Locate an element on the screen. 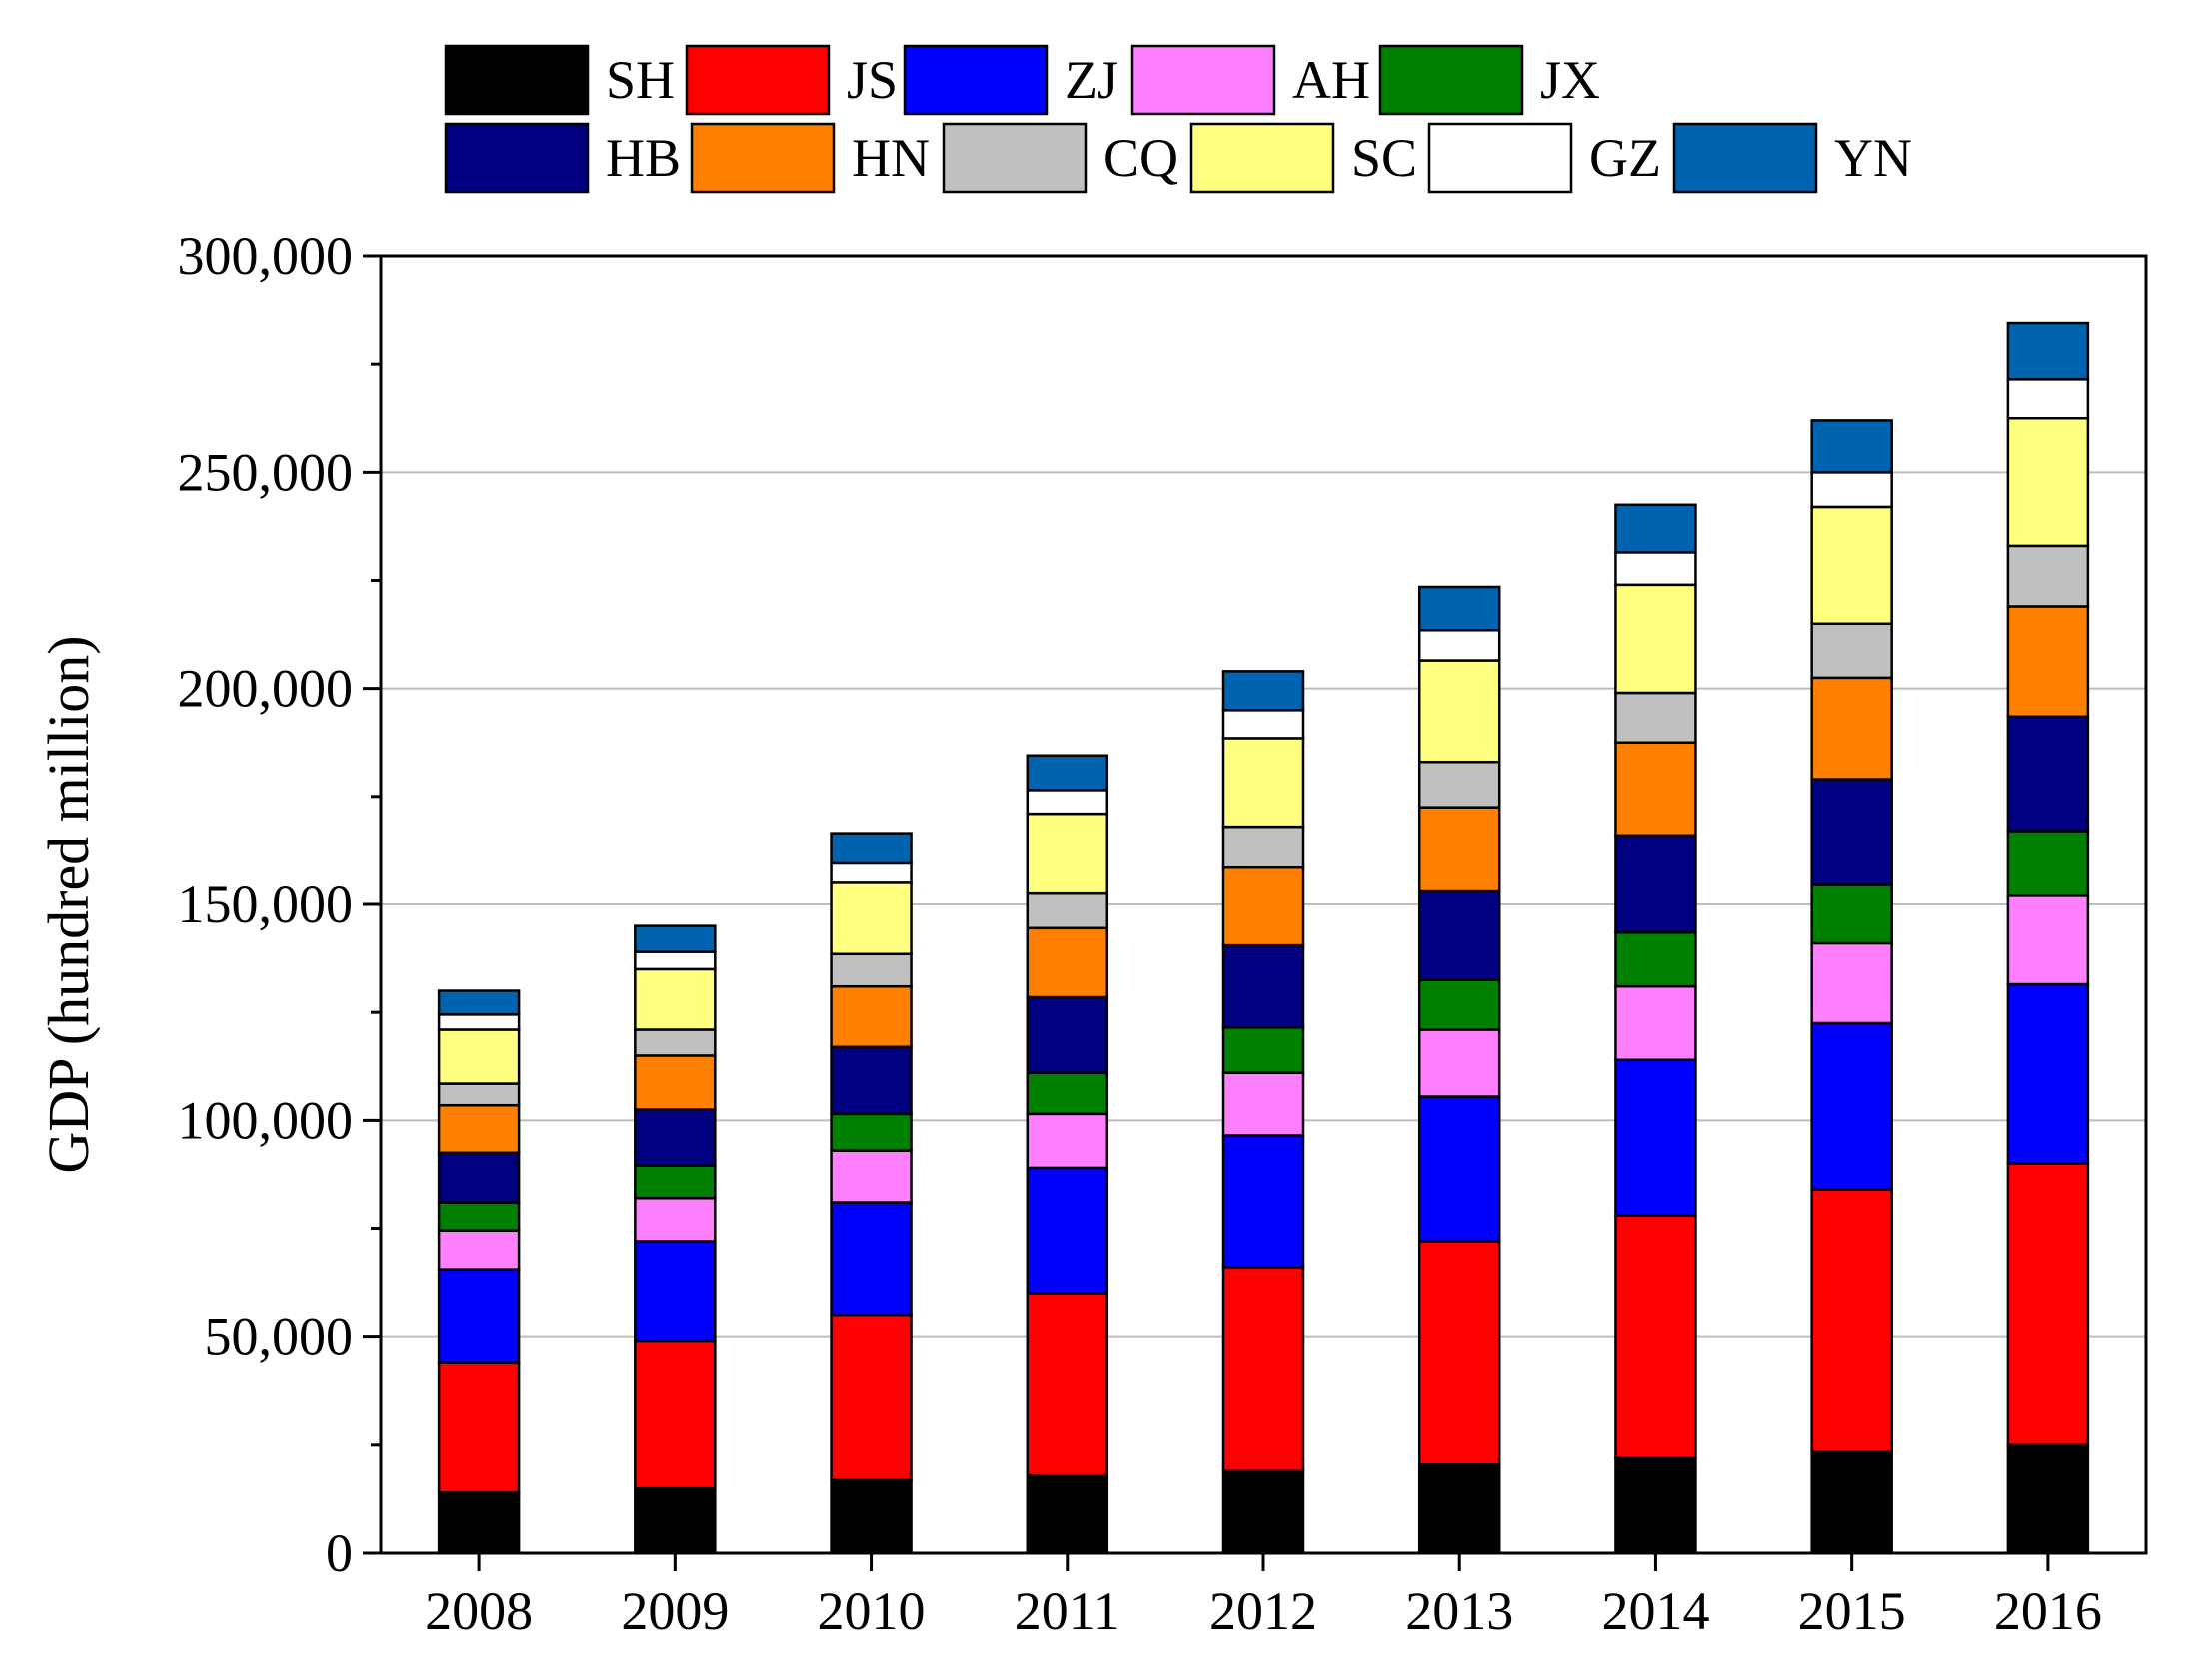 This screenshot has width=2191, height=1680. y-tick-label-150000: 150,000 is located at coordinates (266, 904).